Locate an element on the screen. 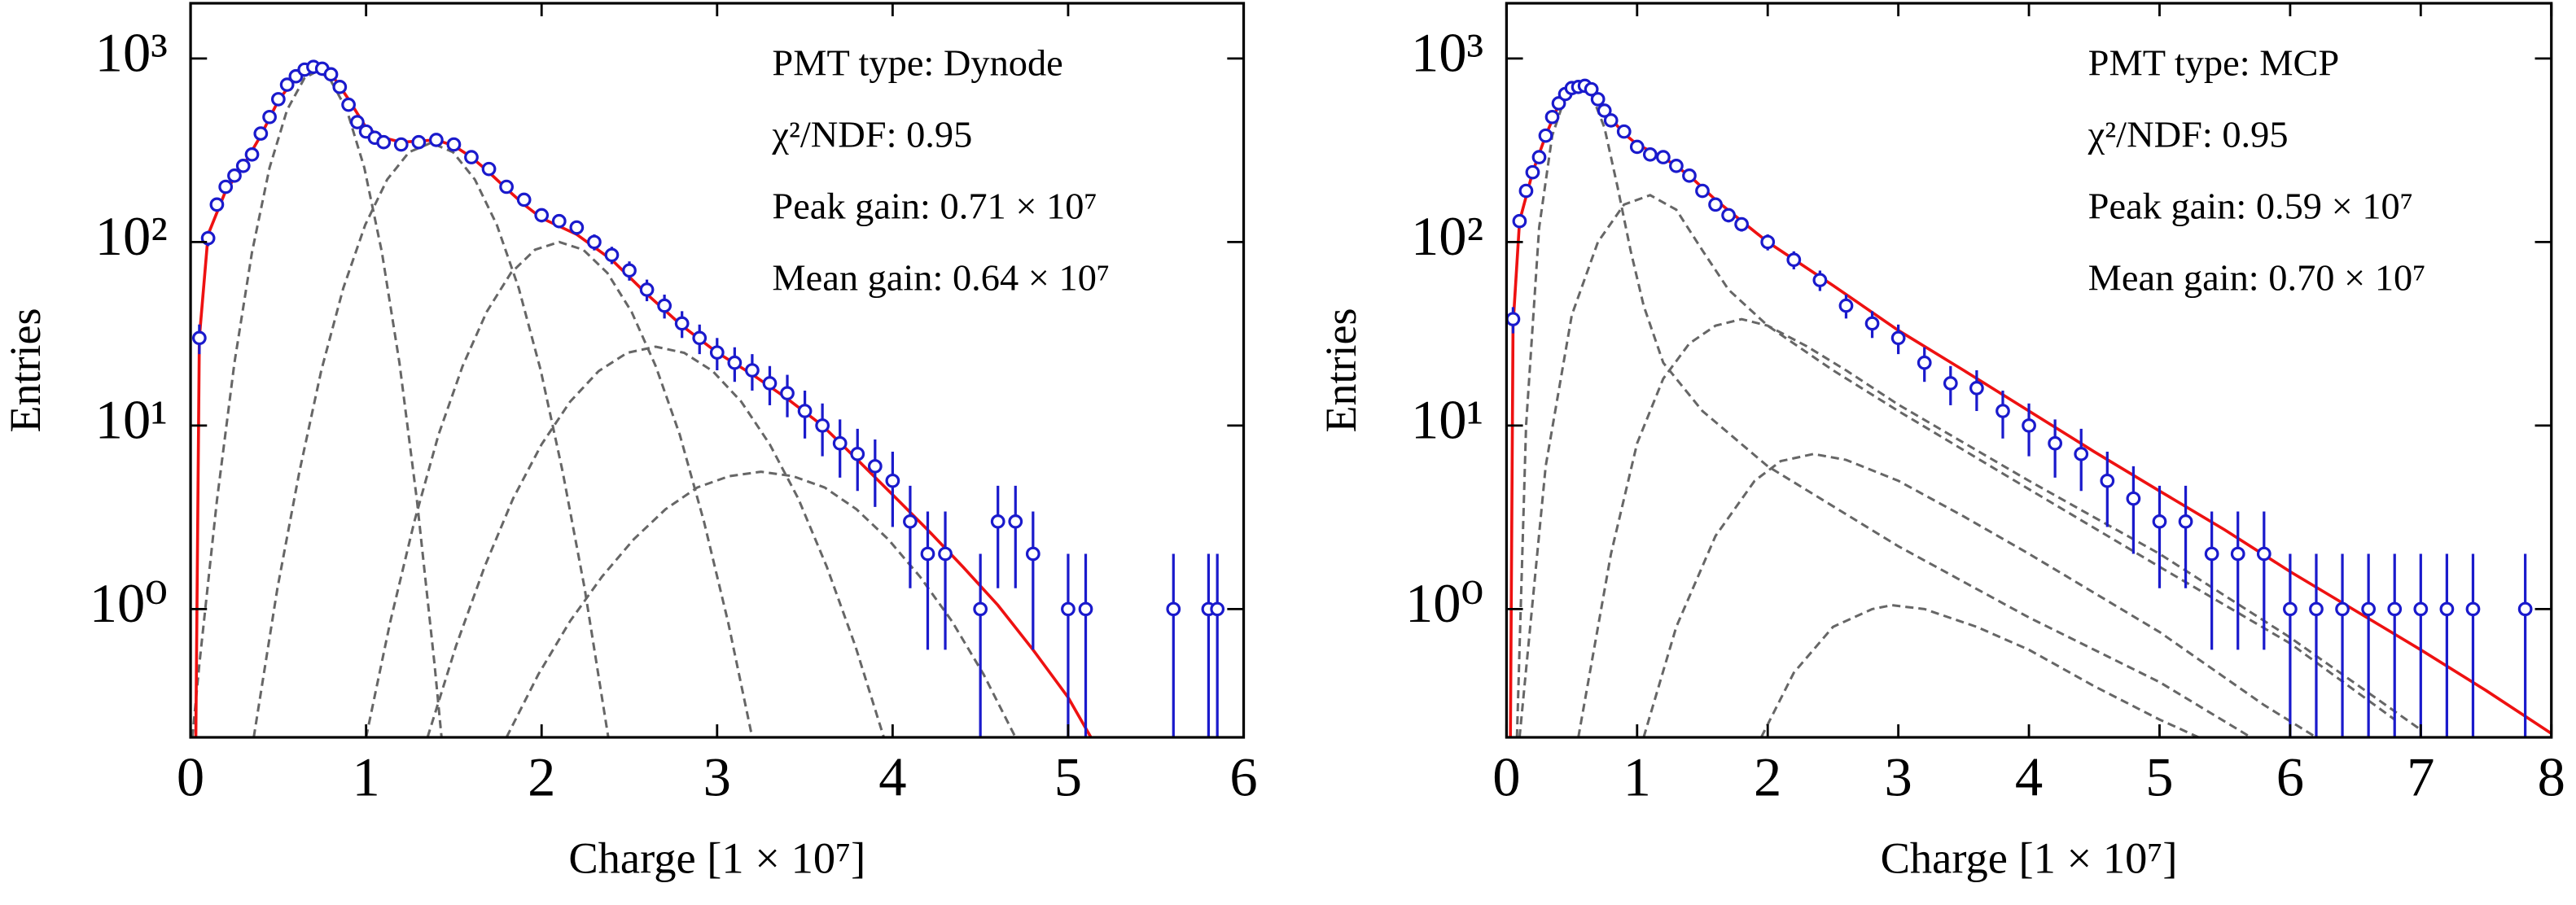  x-tick-label: 0 is located at coordinates (190, 777).